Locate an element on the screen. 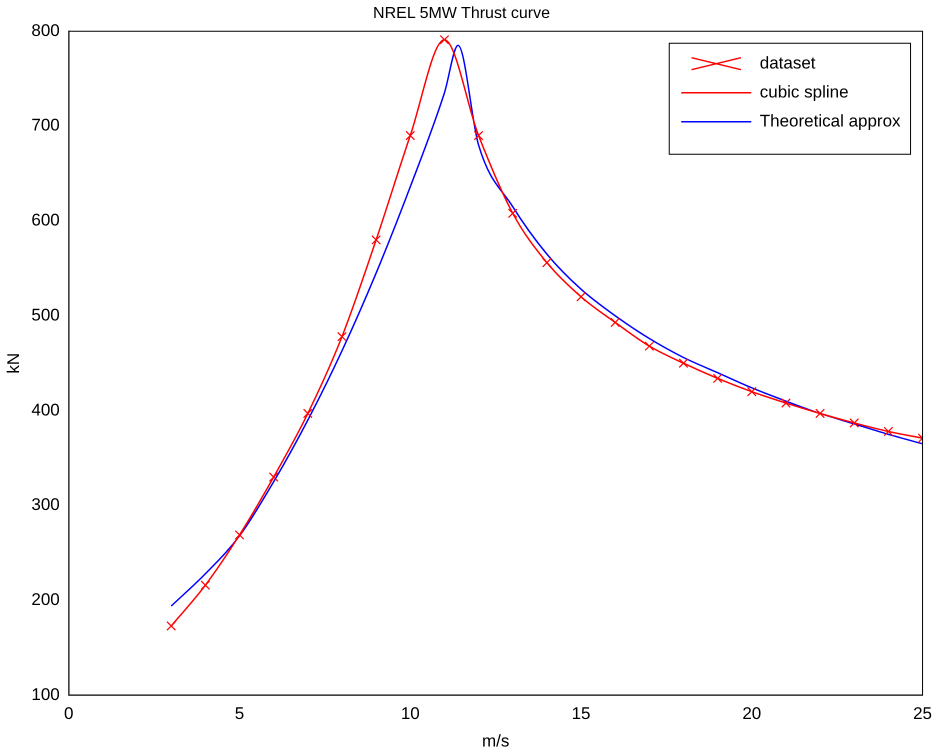 The width and height of the screenshot is (935, 756). y-tick-label: 700 is located at coordinates (45, 125).